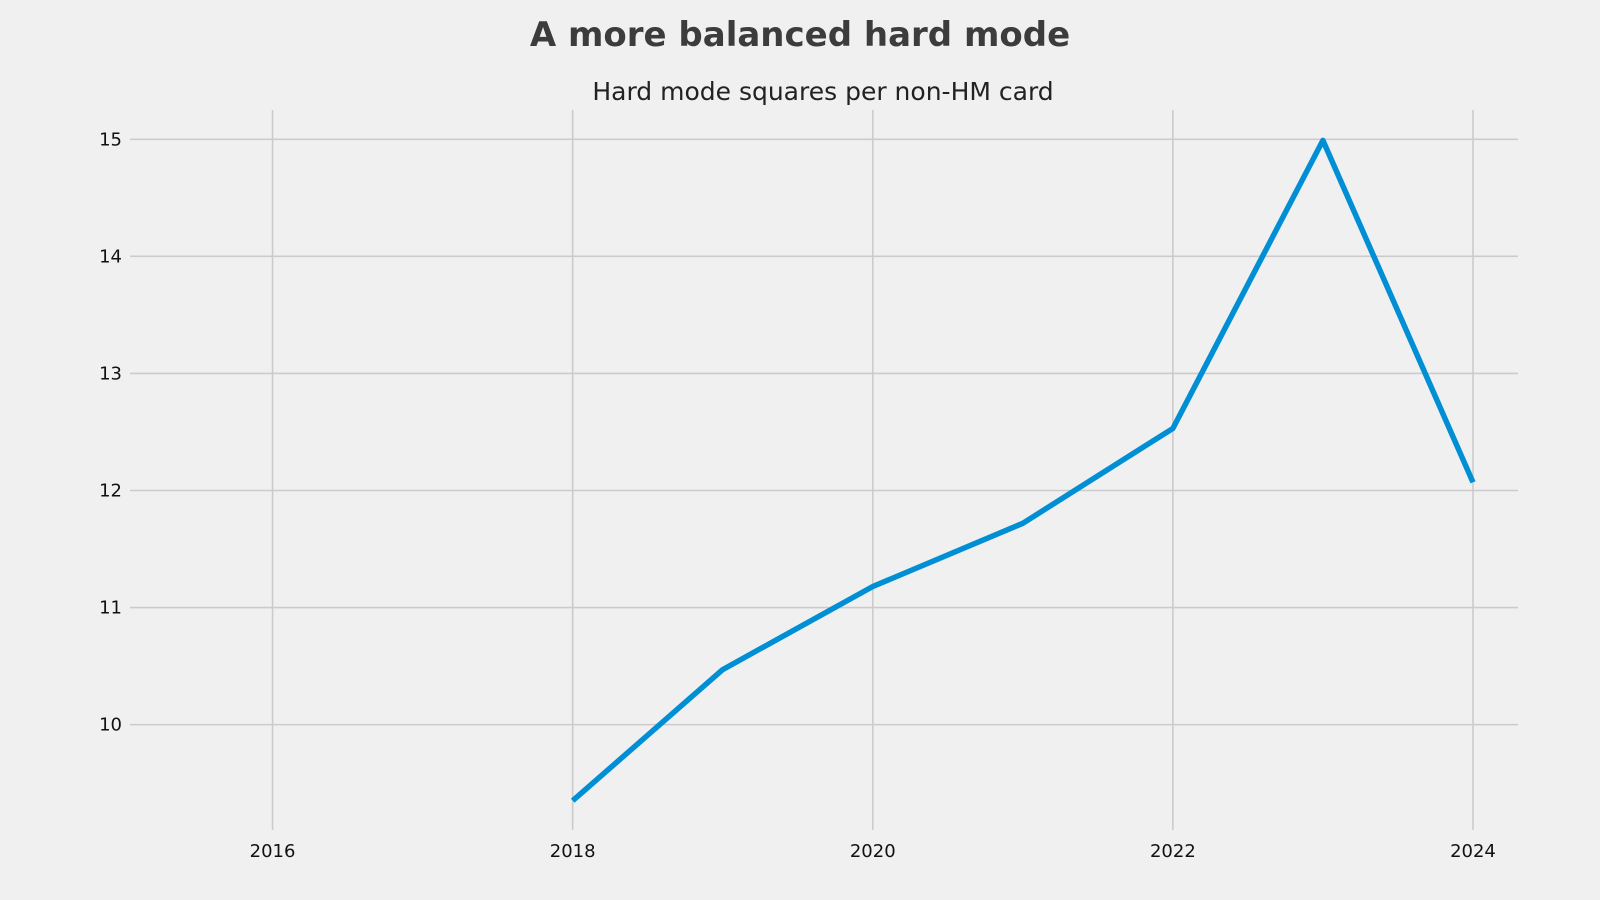  What do you see at coordinates (1473, 851) in the screenshot?
I see `x-tick-label: 2024` at bounding box center [1473, 851].